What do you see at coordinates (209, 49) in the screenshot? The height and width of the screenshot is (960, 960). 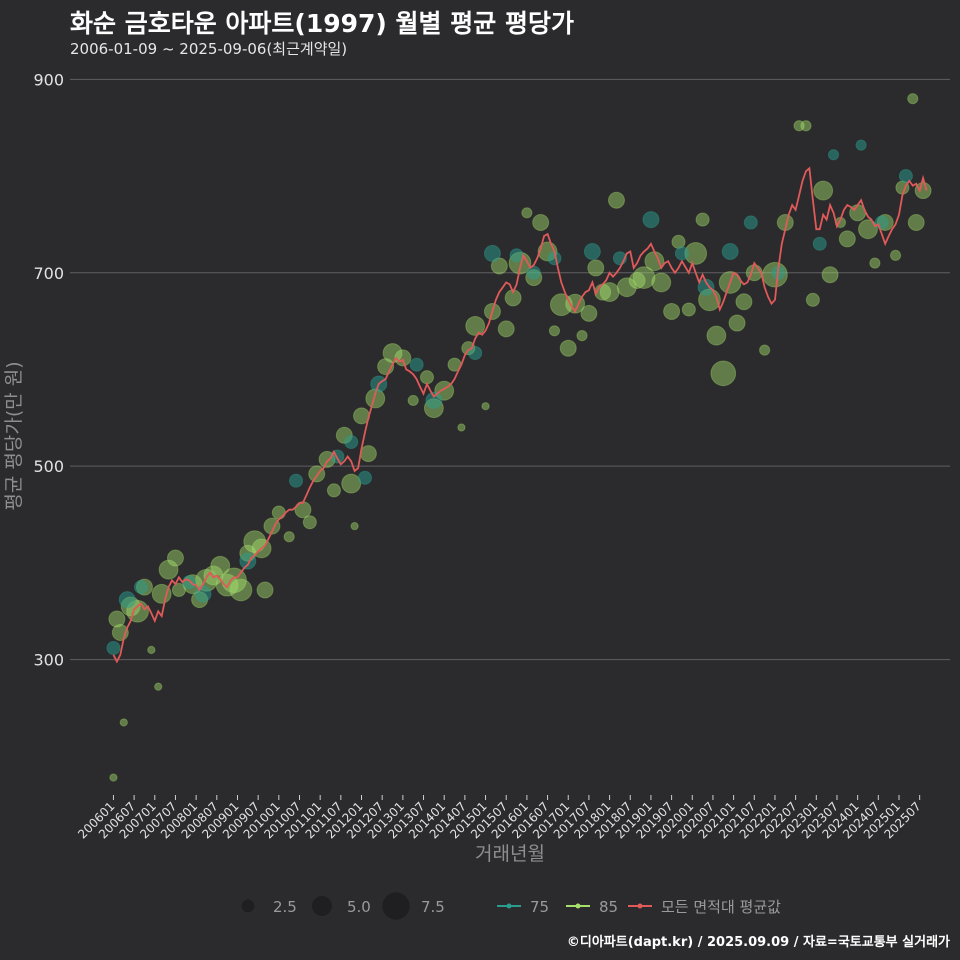 I see `chart-subtitle: 2006-01-09 ~ 2025-09-06(최근계약일)` at bounding box center [209, 49].